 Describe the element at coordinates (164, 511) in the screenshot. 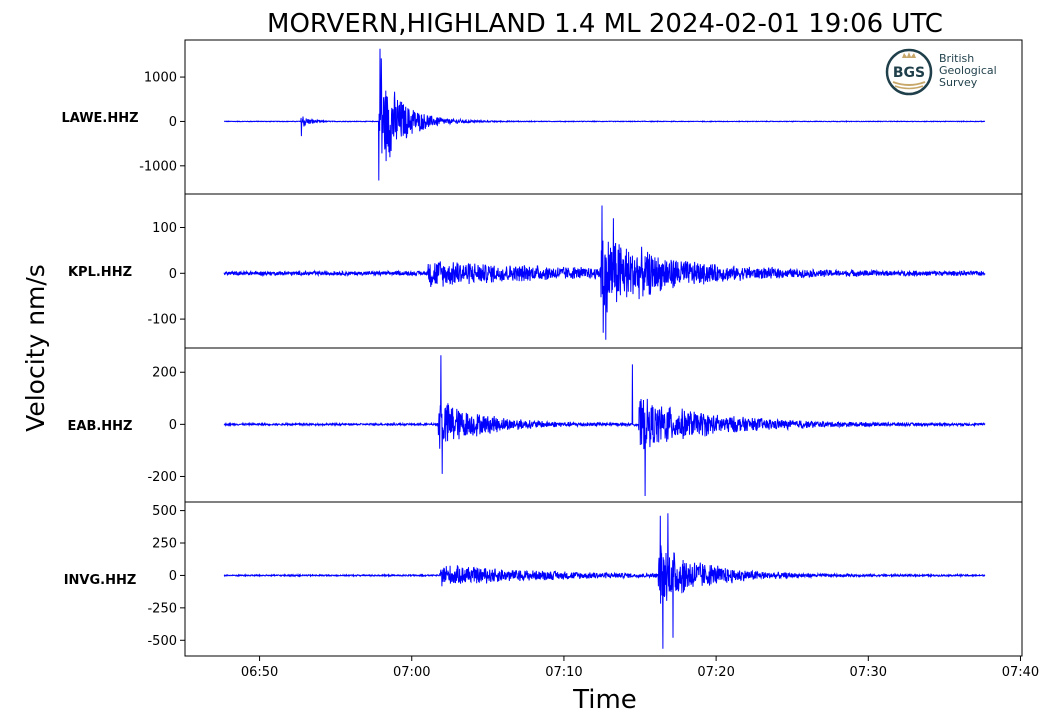

I see `y-tick-label: 500` at that location.